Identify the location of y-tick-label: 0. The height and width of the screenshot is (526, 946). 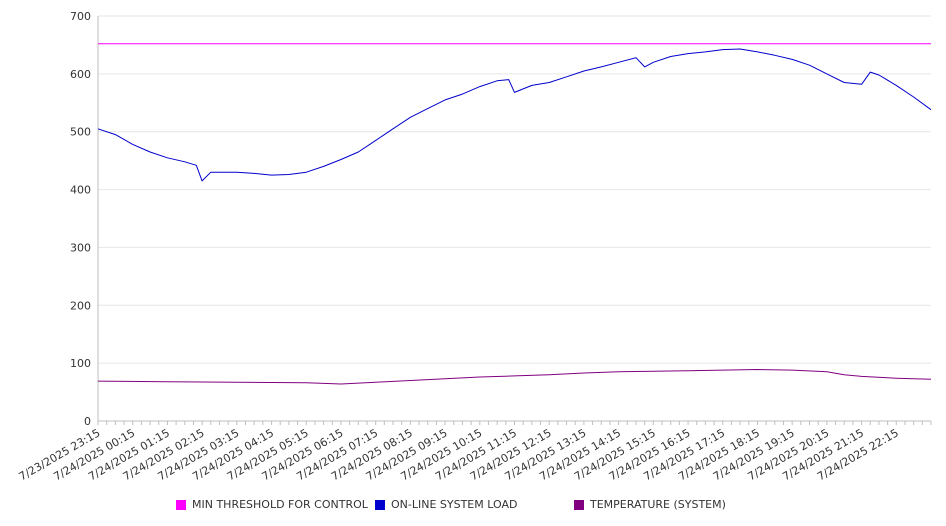
(87, 421).